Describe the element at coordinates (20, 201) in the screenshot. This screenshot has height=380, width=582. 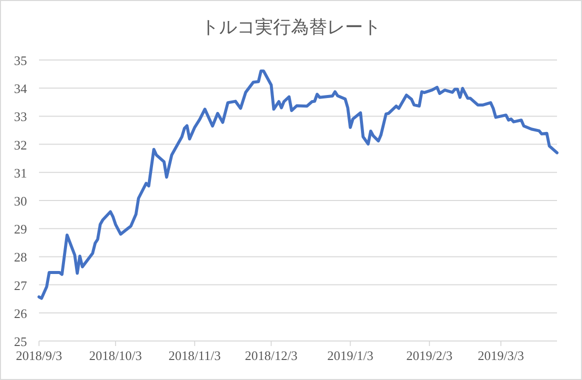
I see `y-tick-label: 30` at that location.